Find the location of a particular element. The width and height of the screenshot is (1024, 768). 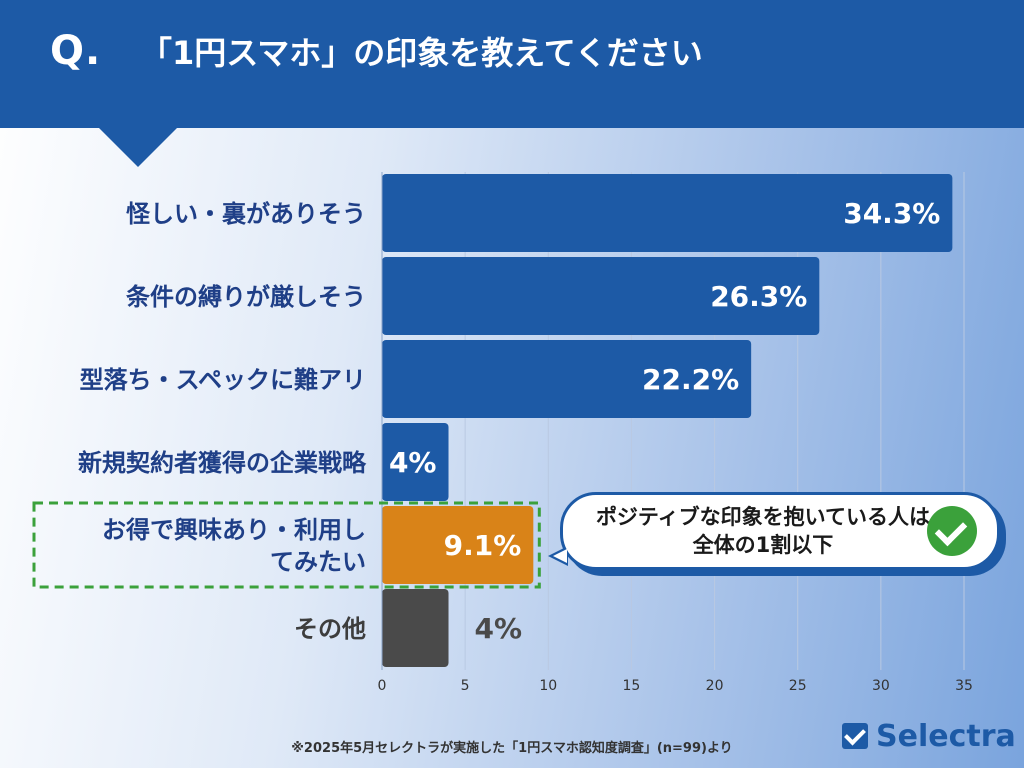

x-tick-label: 10 is located at coordinates (548, 686).